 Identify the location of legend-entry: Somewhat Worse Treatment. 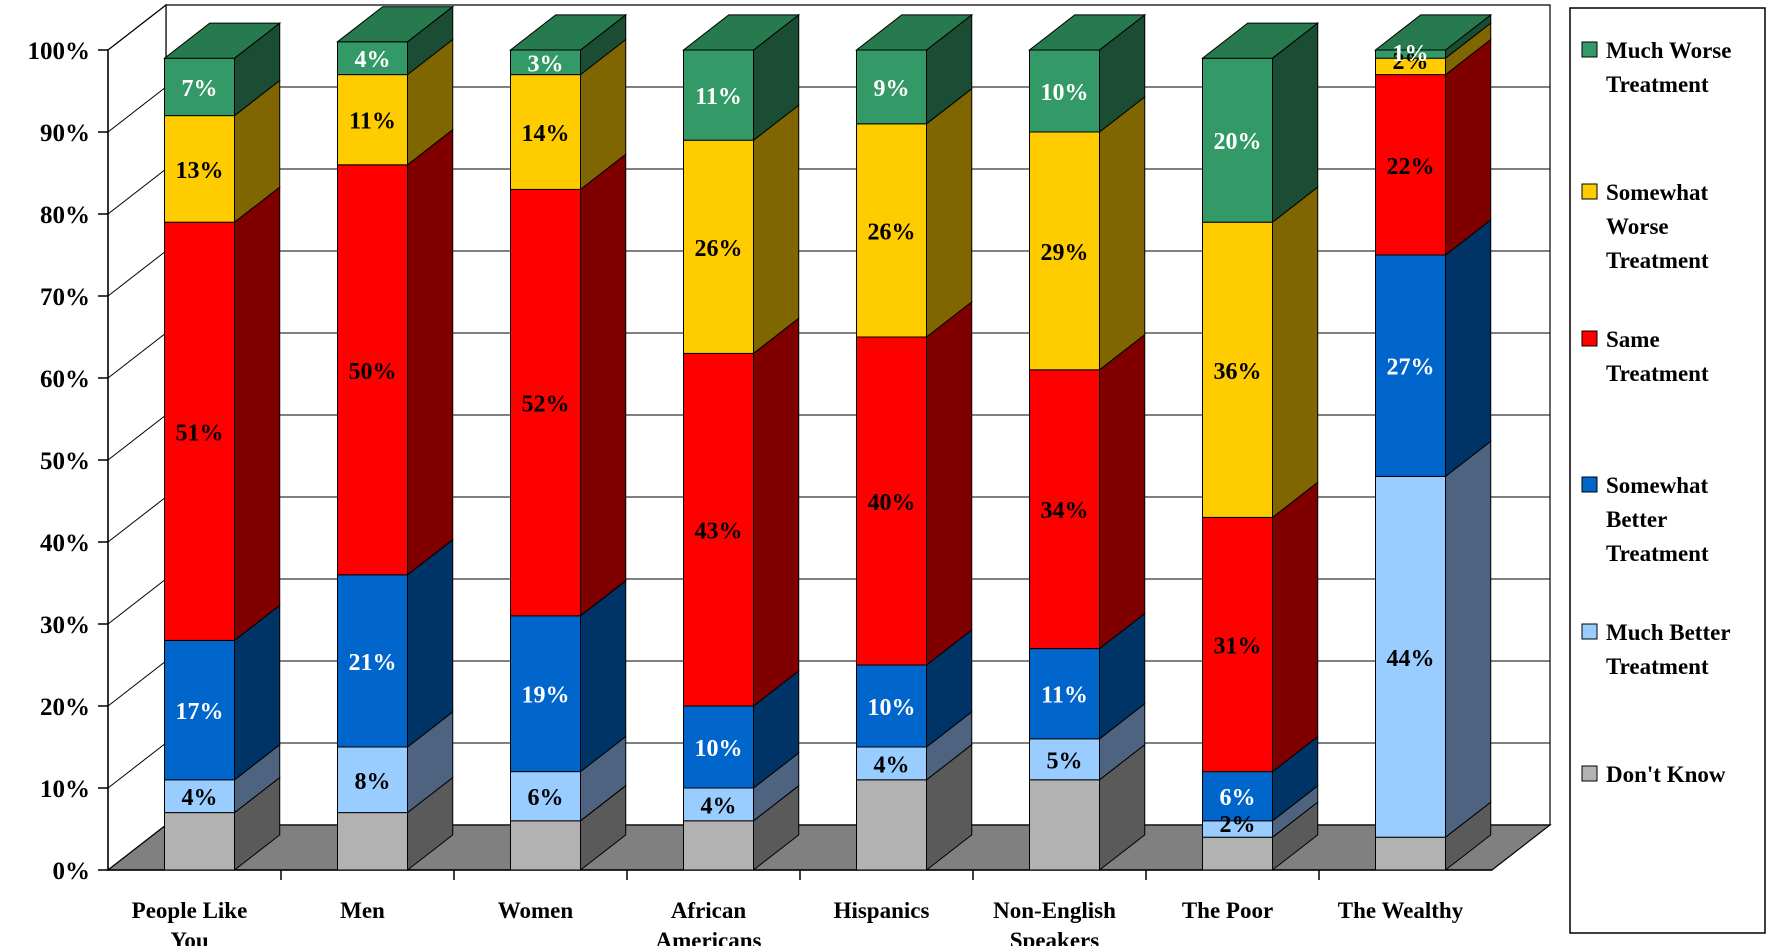
(1657, 226).